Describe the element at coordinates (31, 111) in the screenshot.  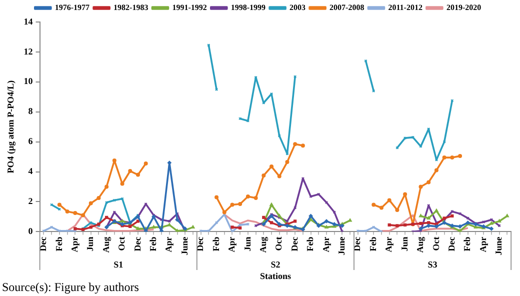
I see `y-tick-label: 8` at that location.